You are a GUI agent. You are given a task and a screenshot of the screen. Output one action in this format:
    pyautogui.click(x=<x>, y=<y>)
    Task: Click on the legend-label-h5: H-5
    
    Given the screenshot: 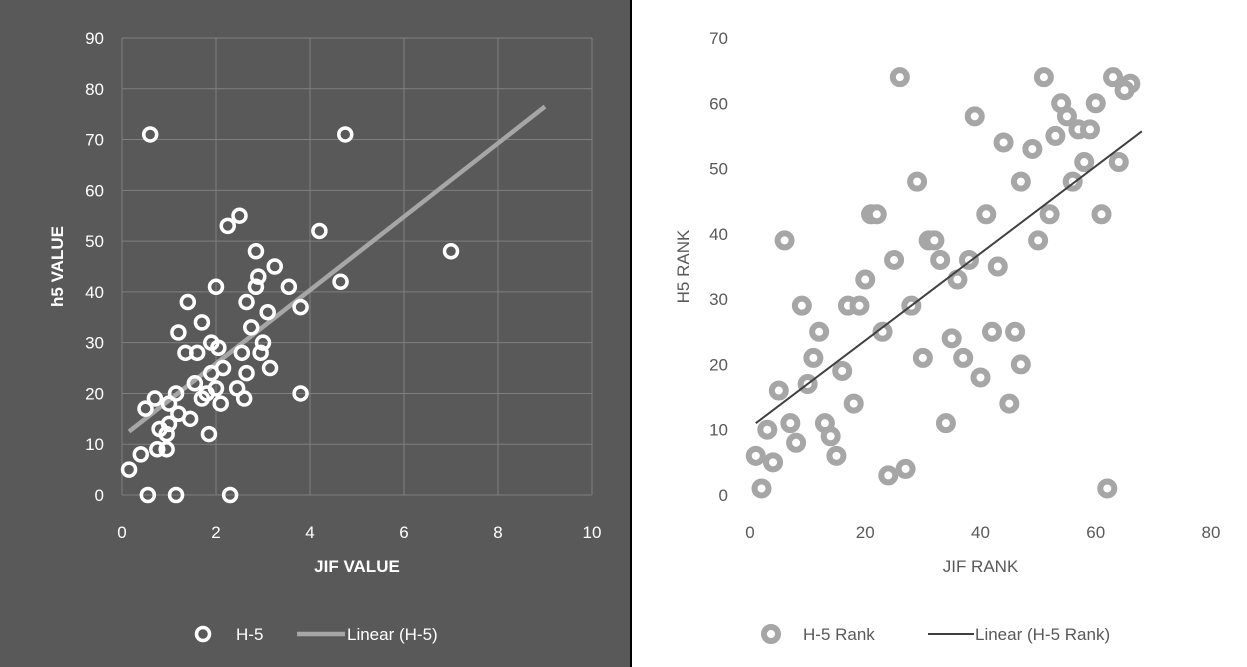 What is the action you would take?
    pyautogui.click(x=249, y=634)
    